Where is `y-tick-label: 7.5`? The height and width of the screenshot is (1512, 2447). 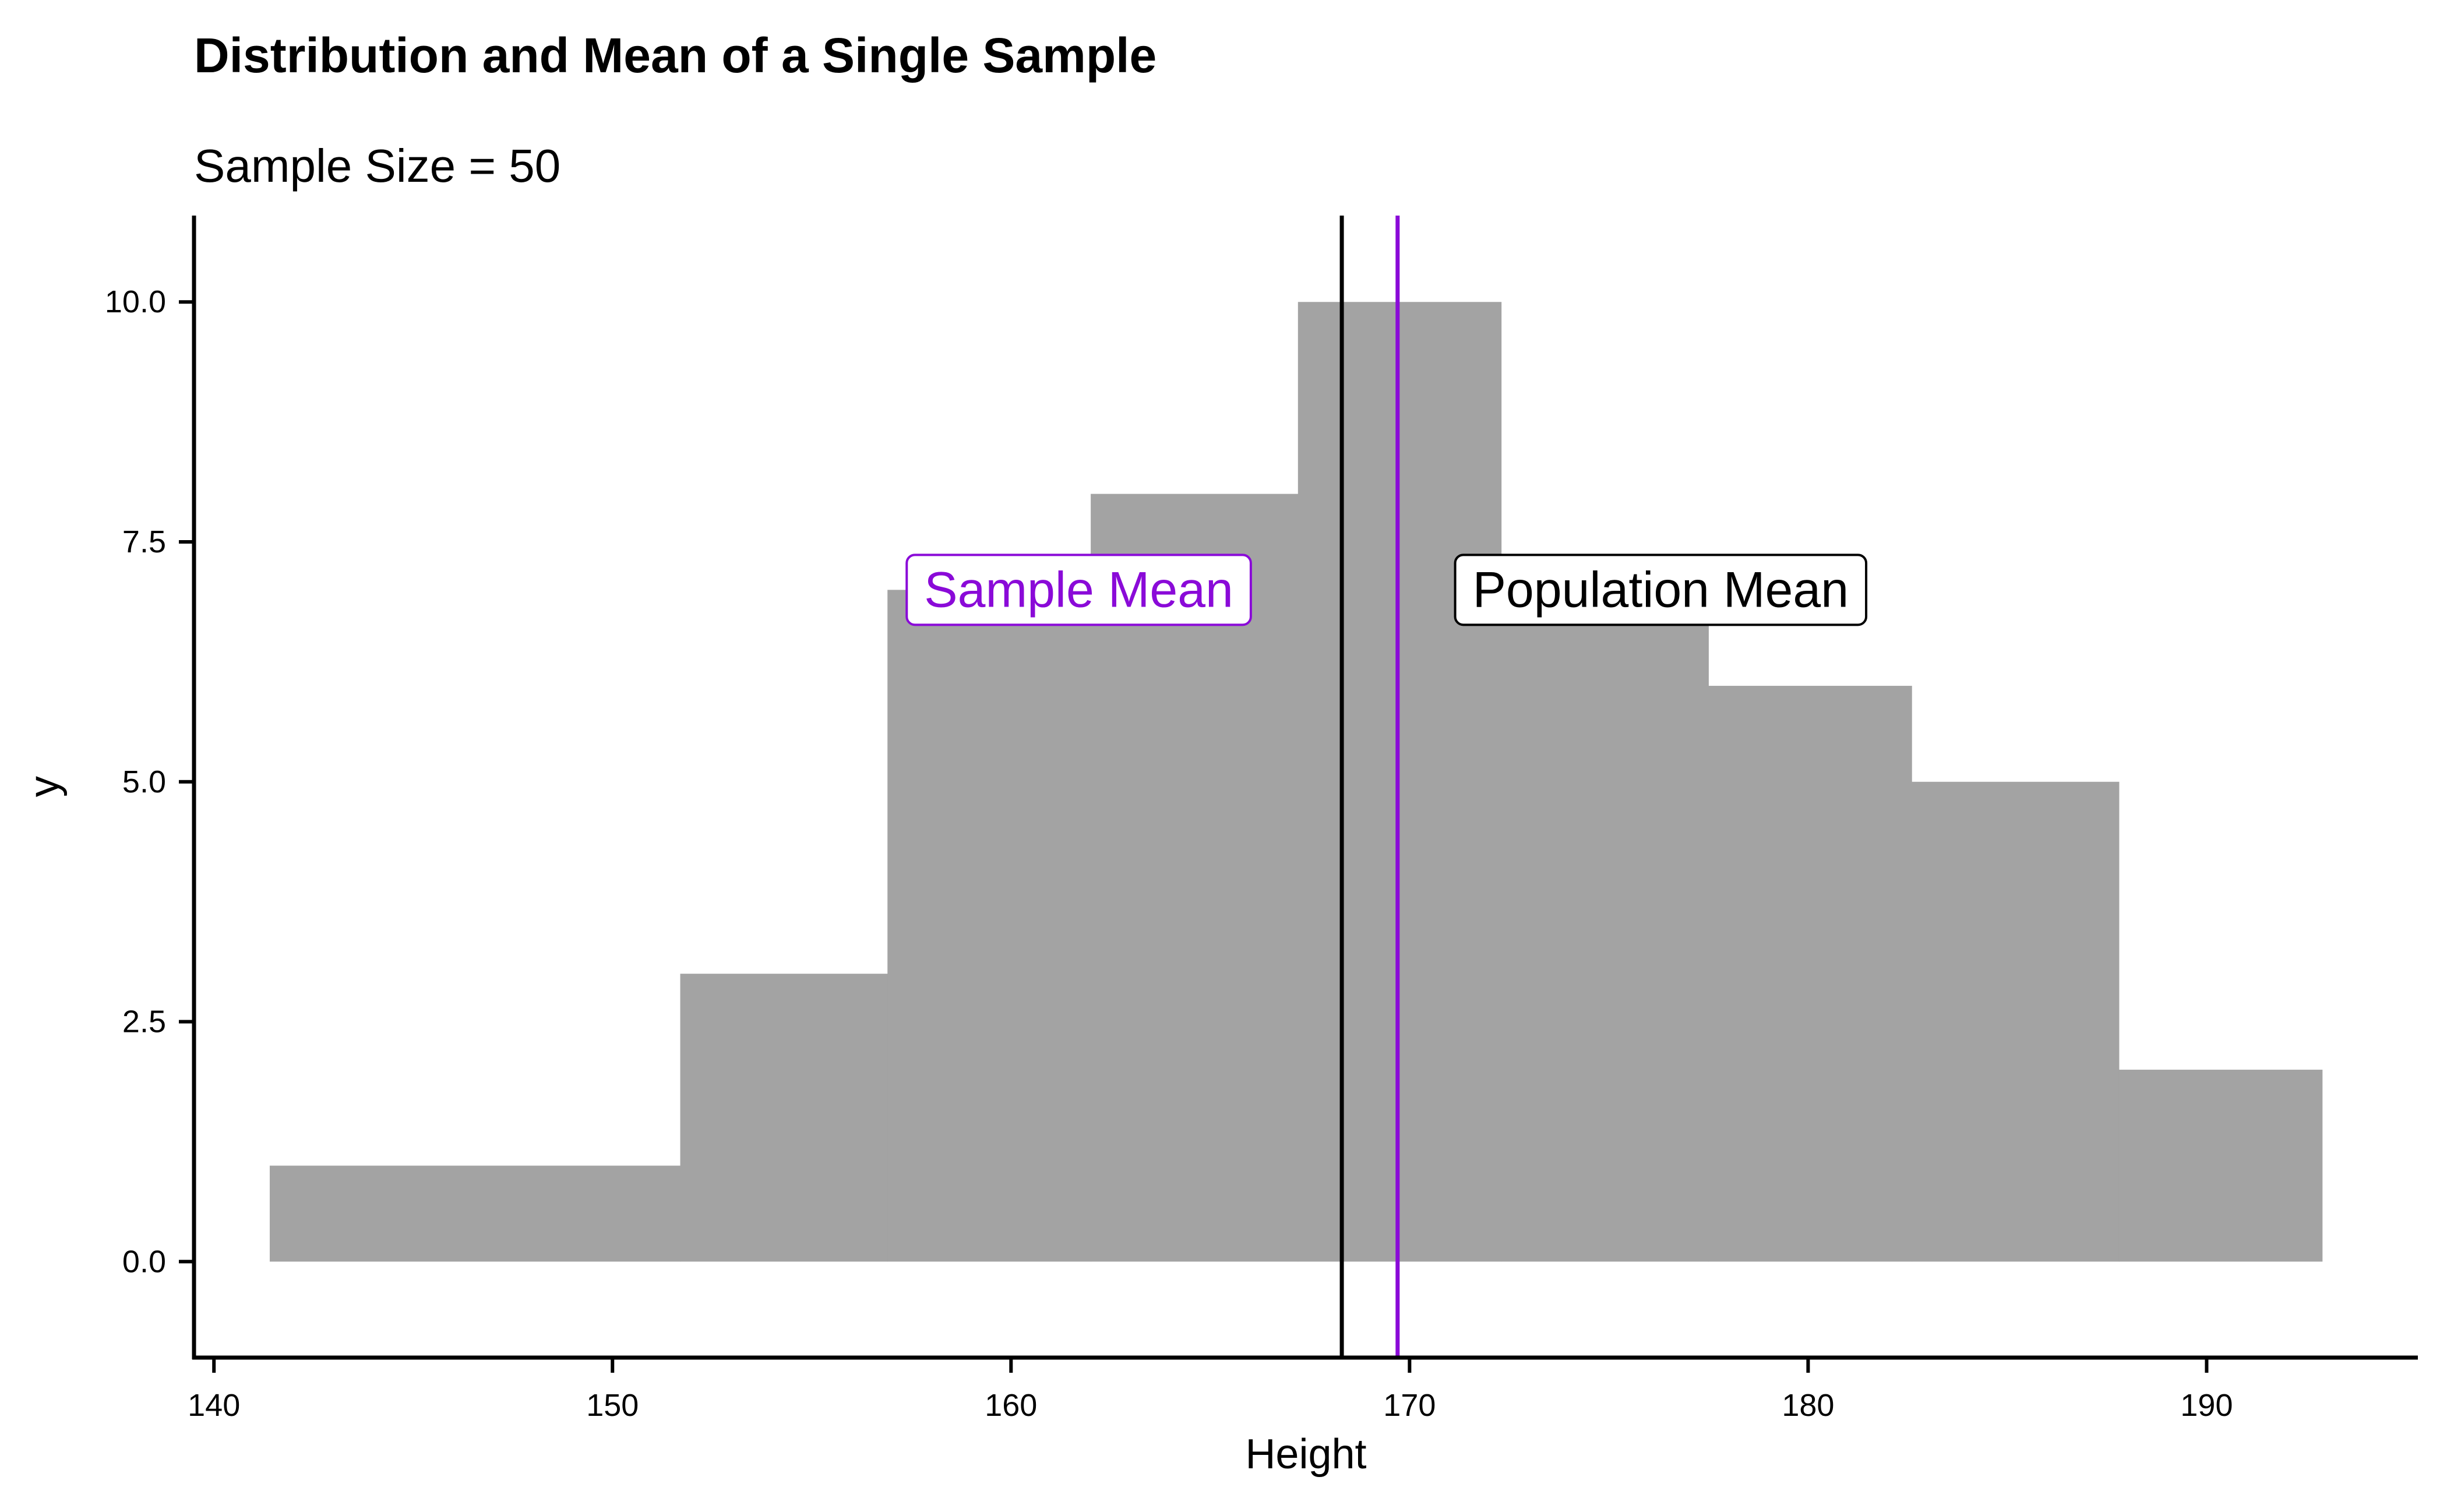
y-tick-label: 7.5 is located at coordinates (144, 541).